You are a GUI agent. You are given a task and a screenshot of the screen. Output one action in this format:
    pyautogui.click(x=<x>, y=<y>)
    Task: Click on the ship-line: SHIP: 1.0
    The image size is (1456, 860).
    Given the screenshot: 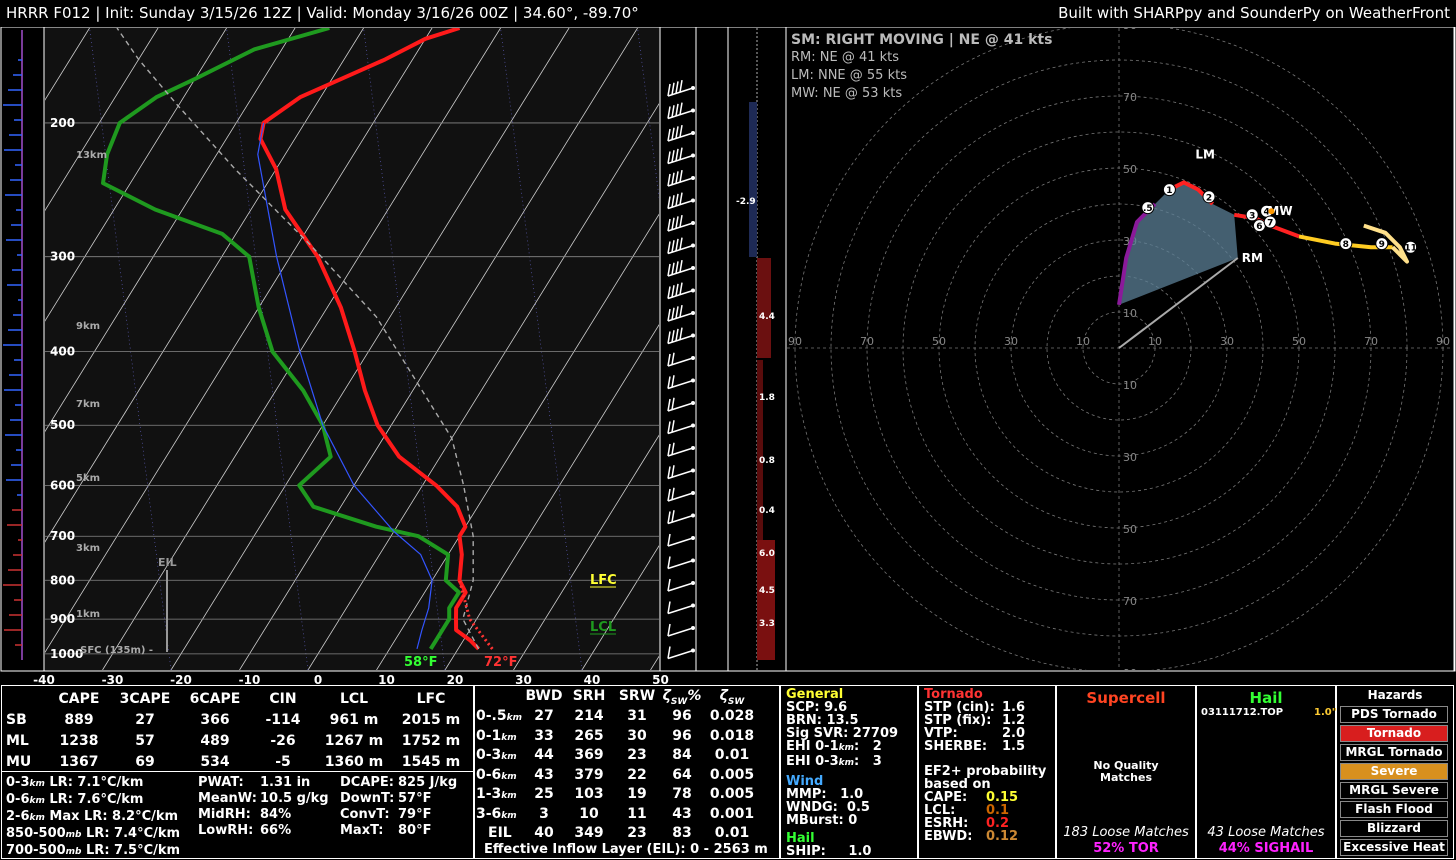 What is the action you would take?
    pyautogui.click(x=829, y=851)
    